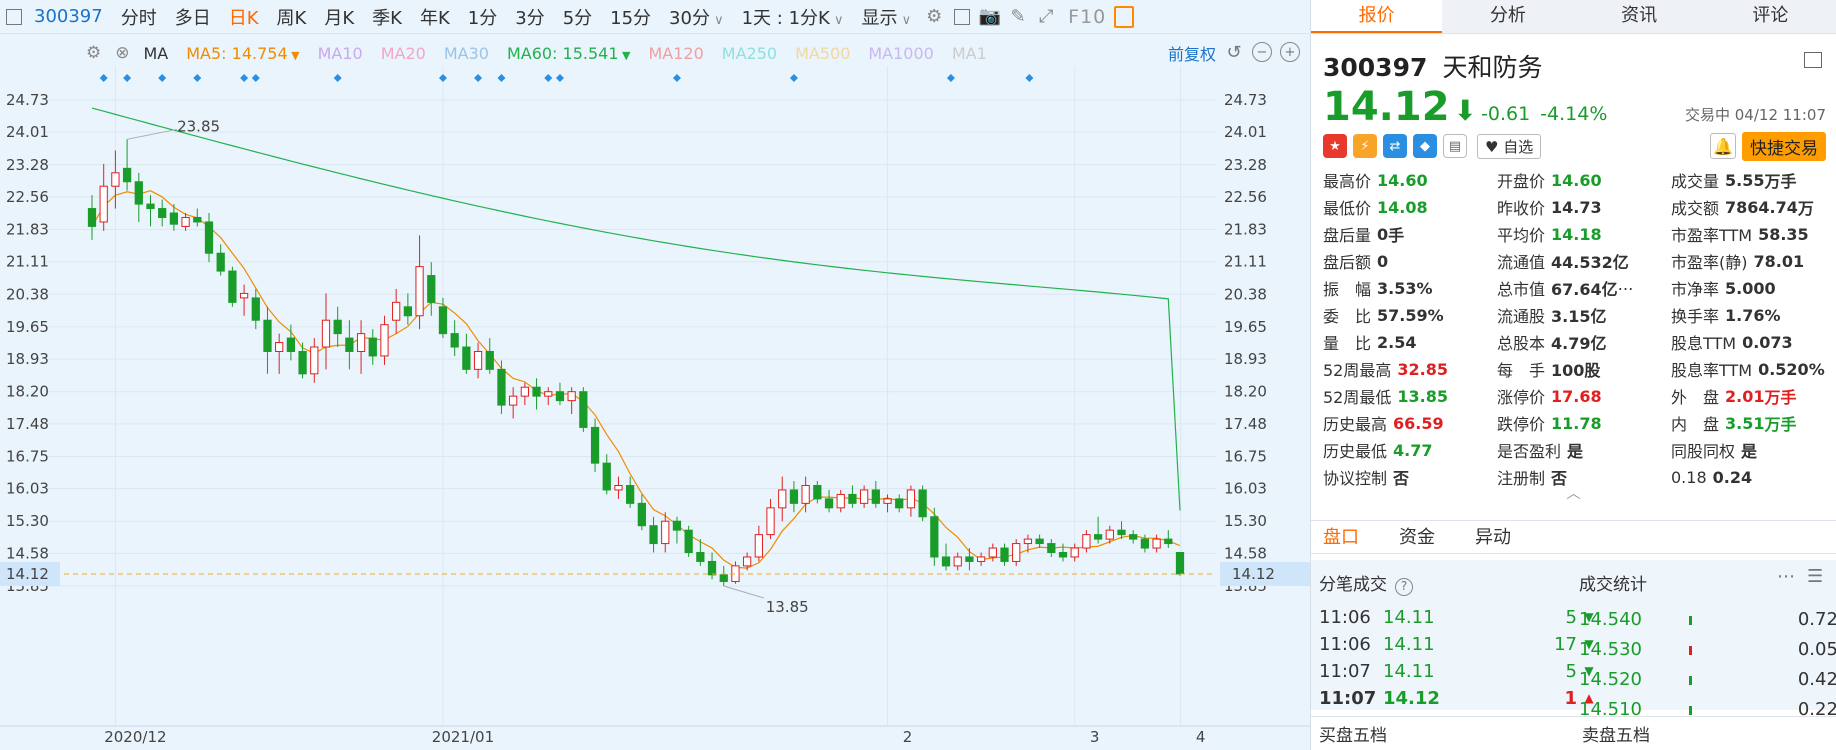 This screenshot has width=1836, height=750. What do you see at coordinates (934, 16) in the screenshot?
I see `settings-icon: ⚙` at bounding box center [934, 16].